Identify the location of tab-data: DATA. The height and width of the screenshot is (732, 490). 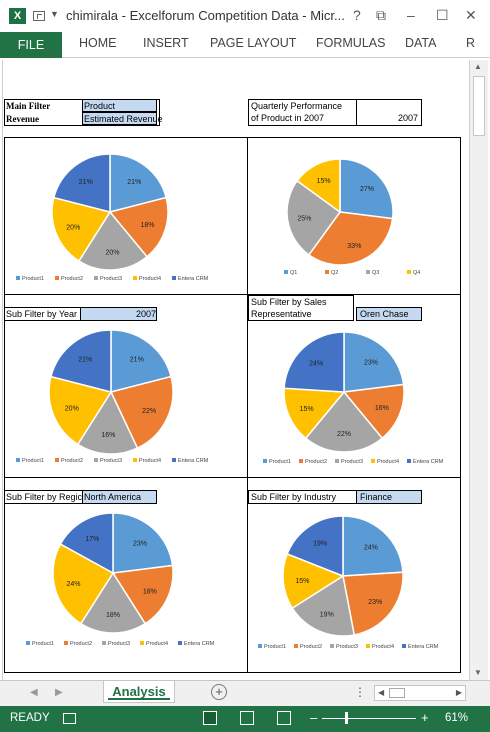
(421, 43).